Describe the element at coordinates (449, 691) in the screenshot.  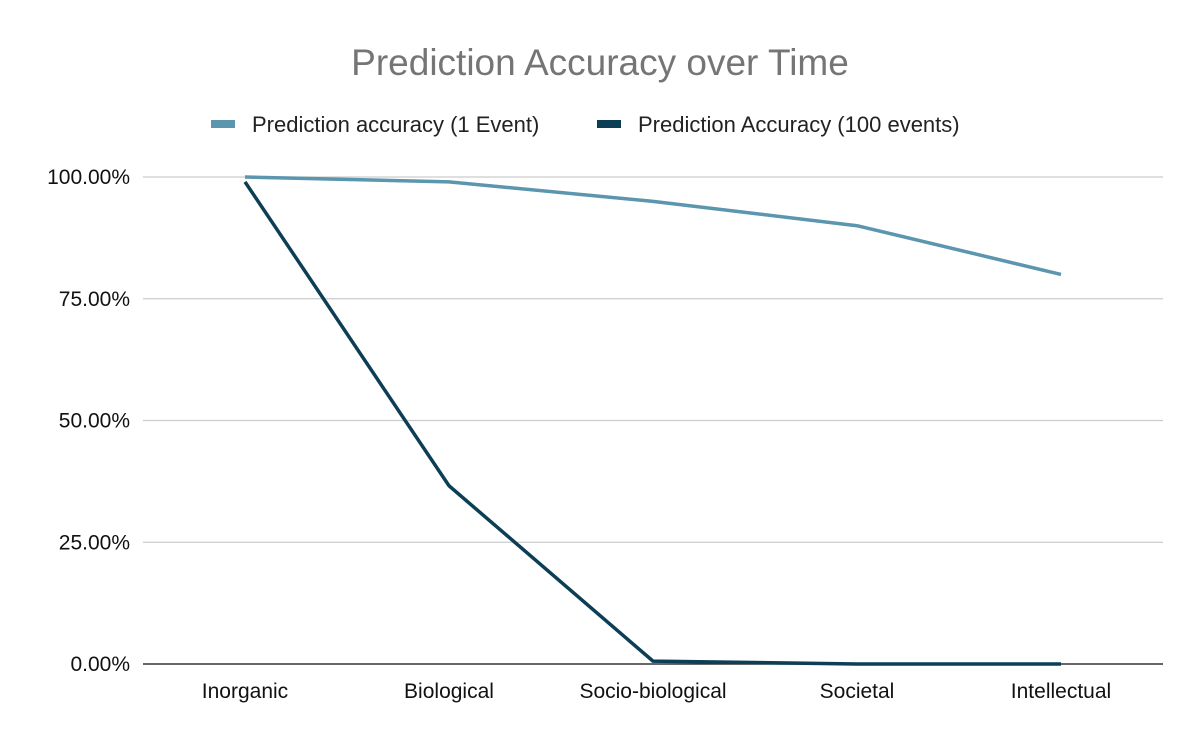
I see `x-tick-label: Biological` at that location.